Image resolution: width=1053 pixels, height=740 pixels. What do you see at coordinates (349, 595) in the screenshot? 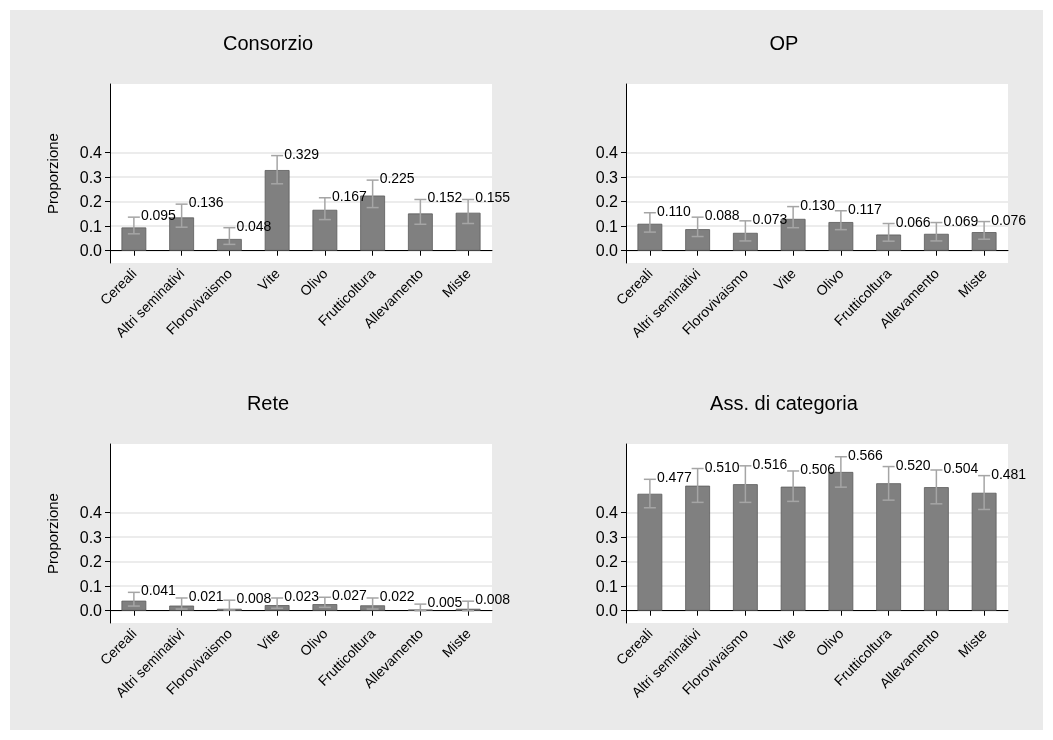
I see `data-label: 0.027` at bounding box center [349, 595].